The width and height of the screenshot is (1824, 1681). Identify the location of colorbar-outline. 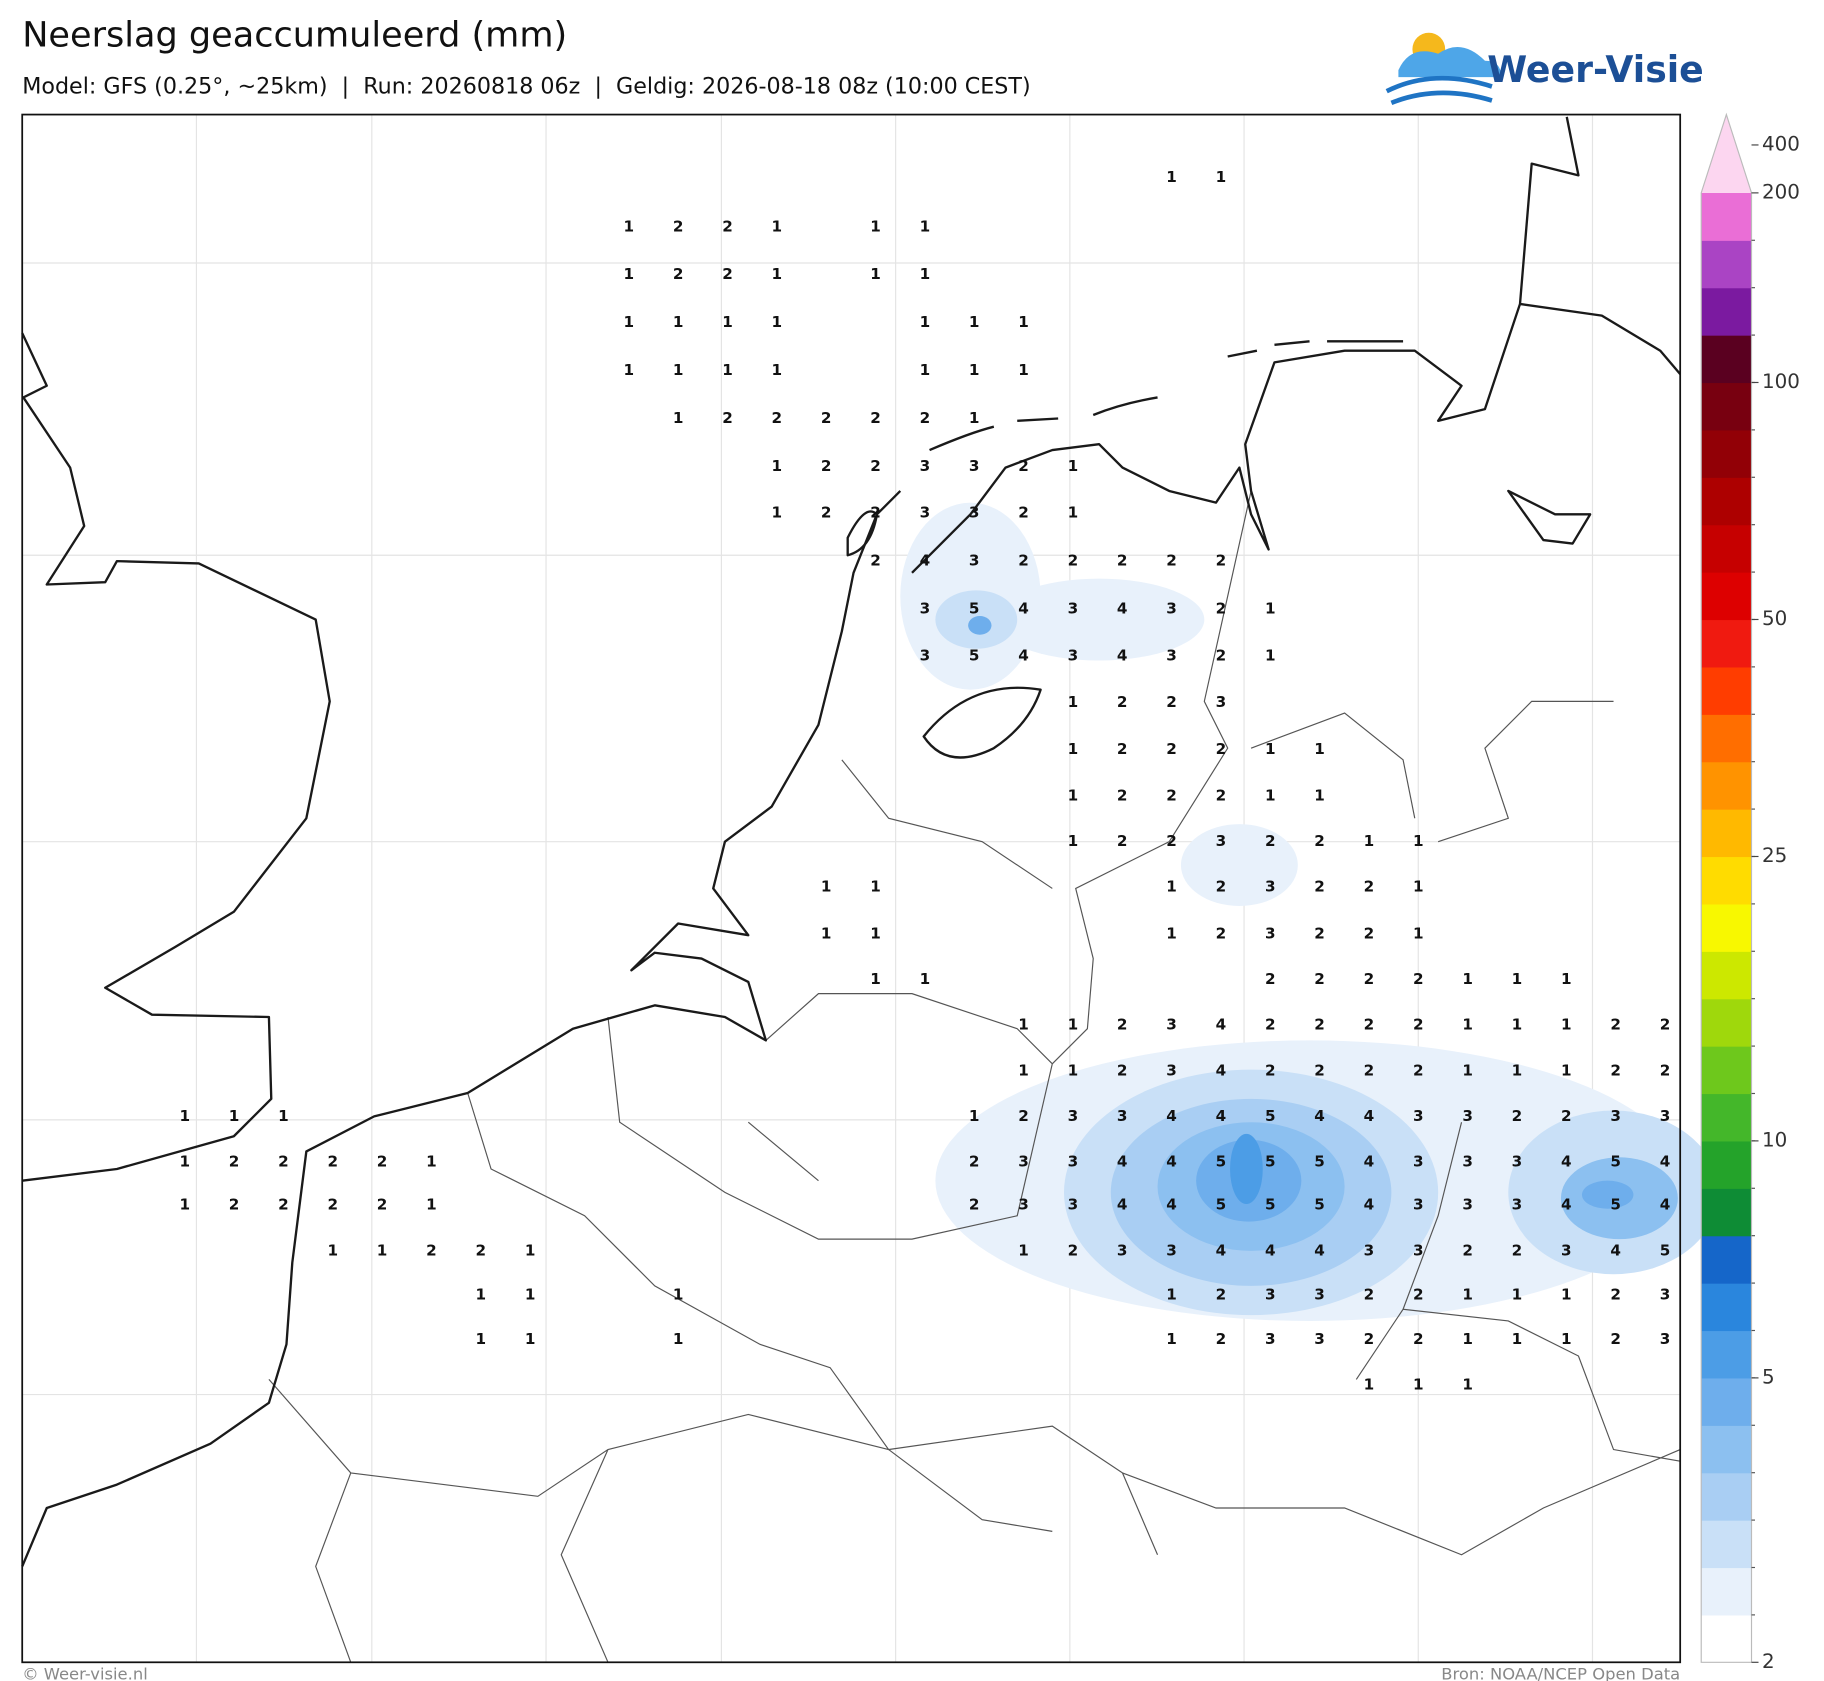
(1726, 887).